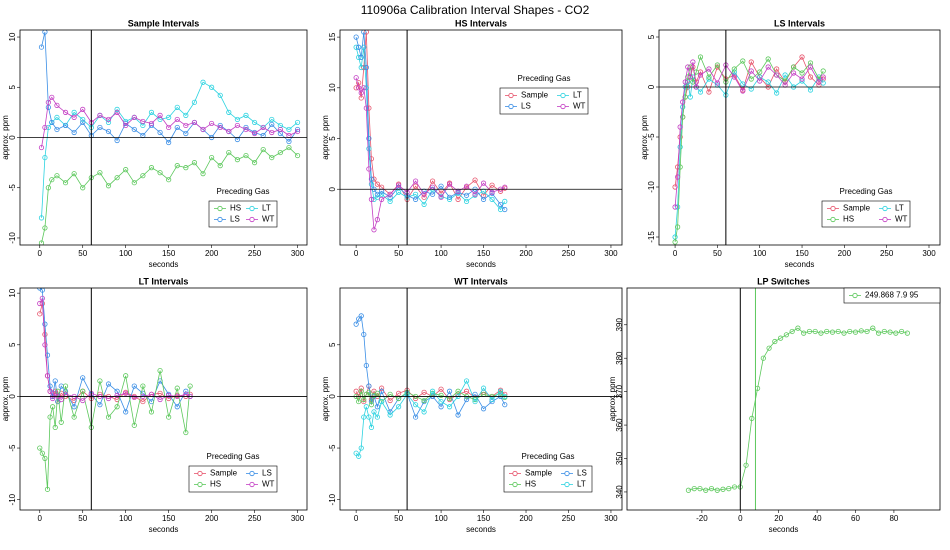 This screenshot has height=550, width=950. I want to click on legend: Preceding Gas Sample LT HS WT, so click(866, 207).